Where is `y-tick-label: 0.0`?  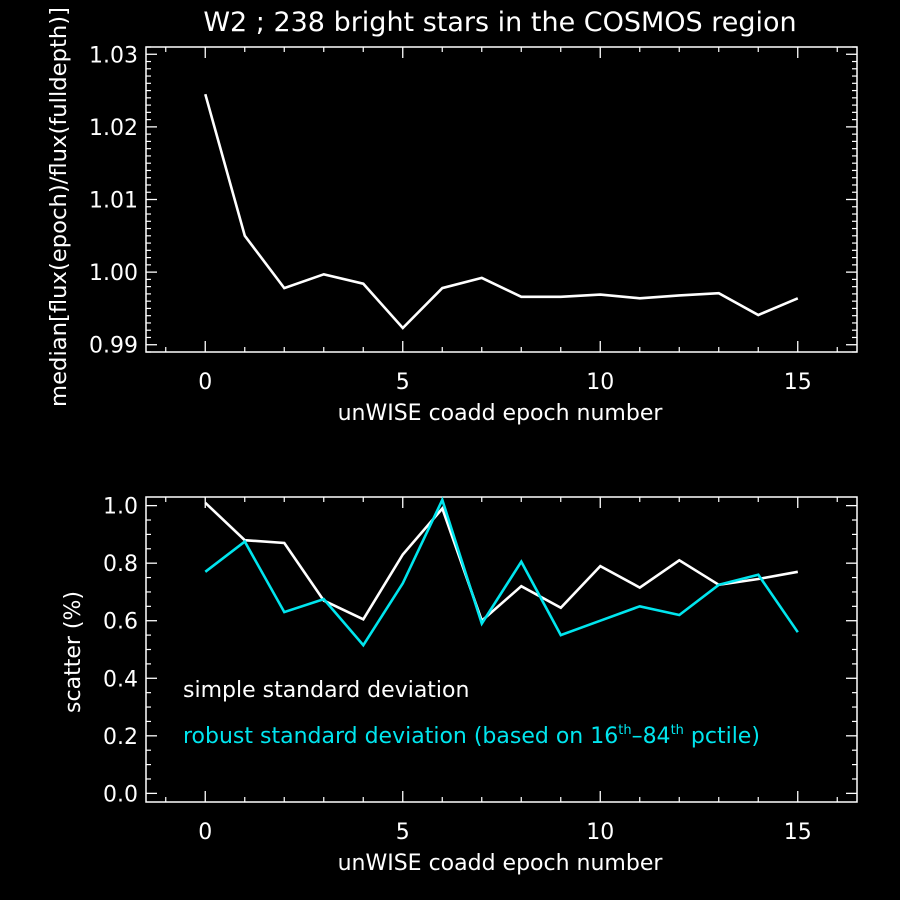 y-tick-label: 0.0 is located at coordinates (120, 794).